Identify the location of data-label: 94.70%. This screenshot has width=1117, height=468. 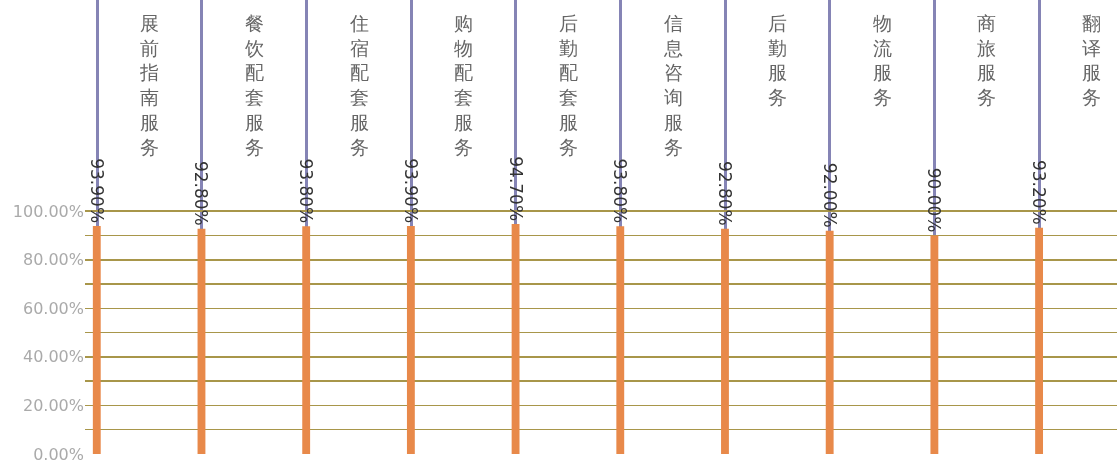
(515, 189).